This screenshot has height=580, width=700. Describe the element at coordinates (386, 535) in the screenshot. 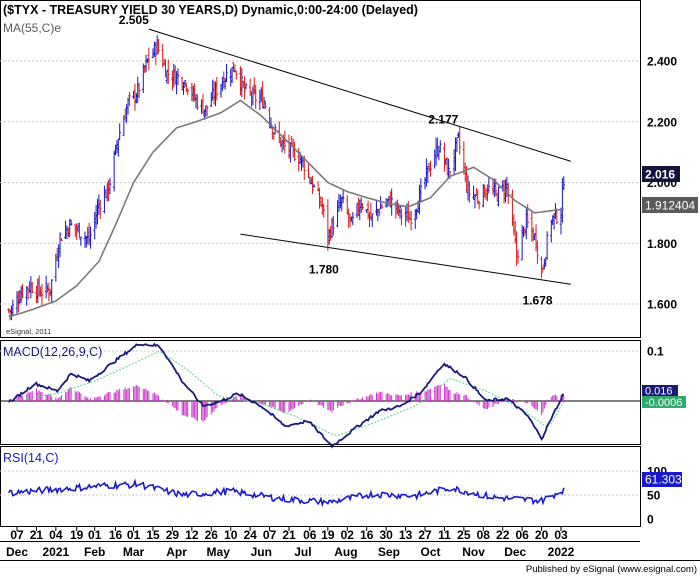

I see `x-day-label: 30` at that location.